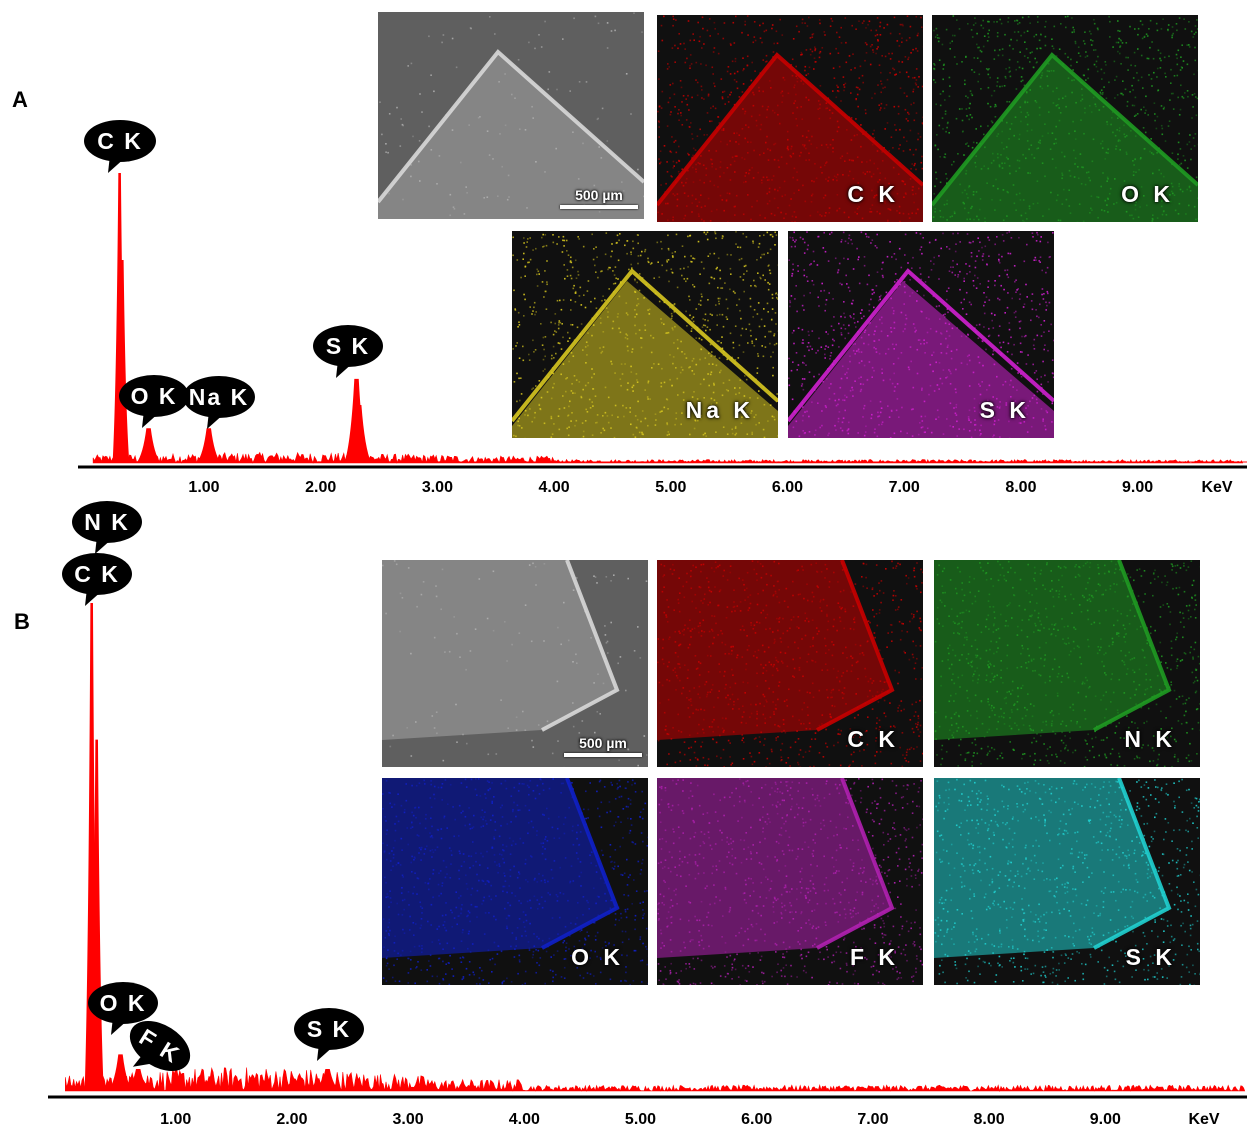 The image size is (1247, 1135). I want to click on x-tick-label: 3.00, so click(408, 1119).